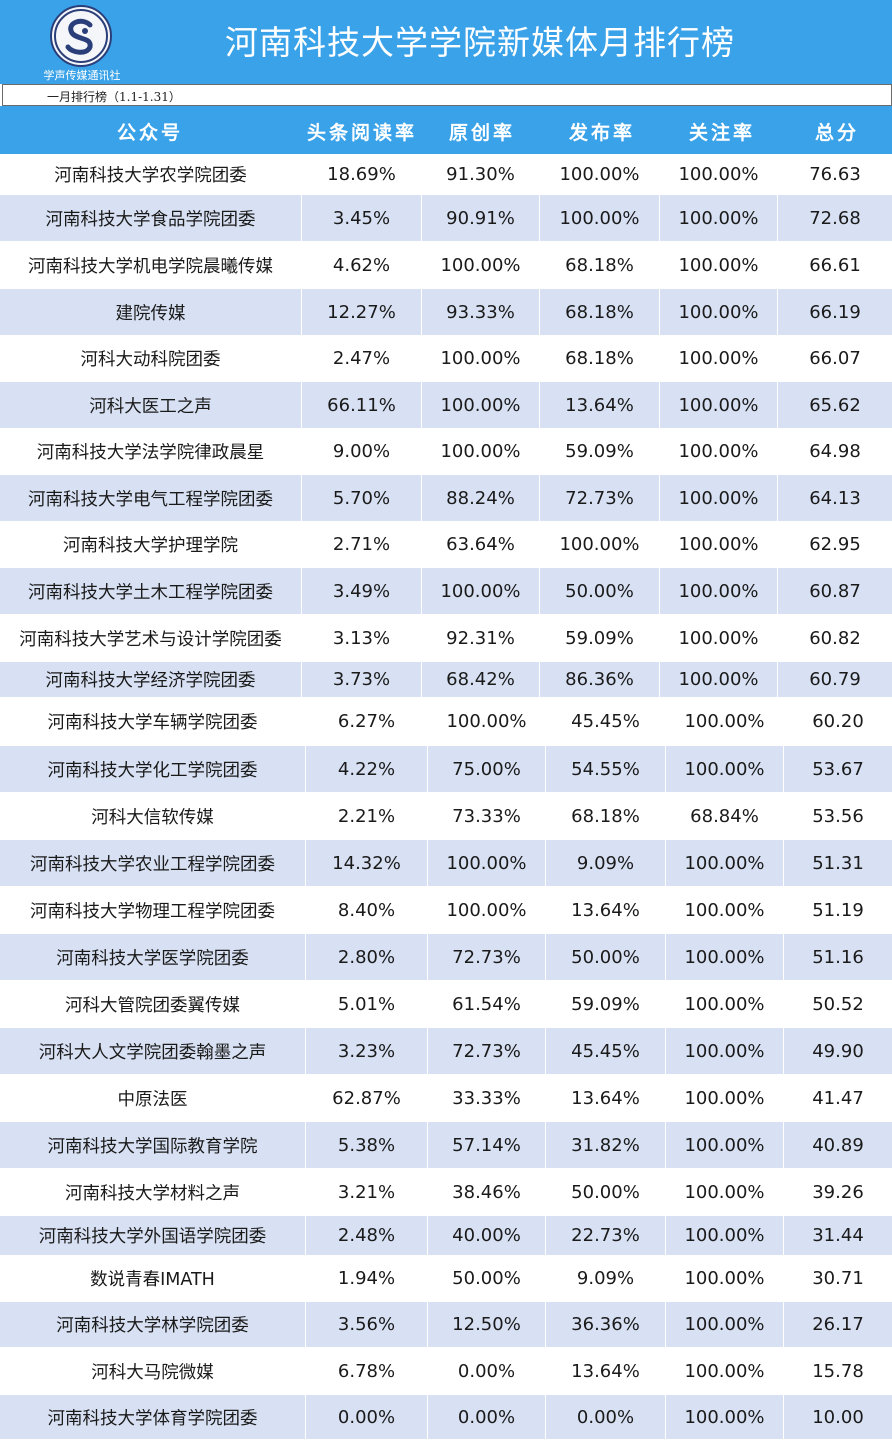 The height and width of the screenshot is (1440, 892). I want to click on account-name: 河南科技大学农学院团委, so click(151, 174).